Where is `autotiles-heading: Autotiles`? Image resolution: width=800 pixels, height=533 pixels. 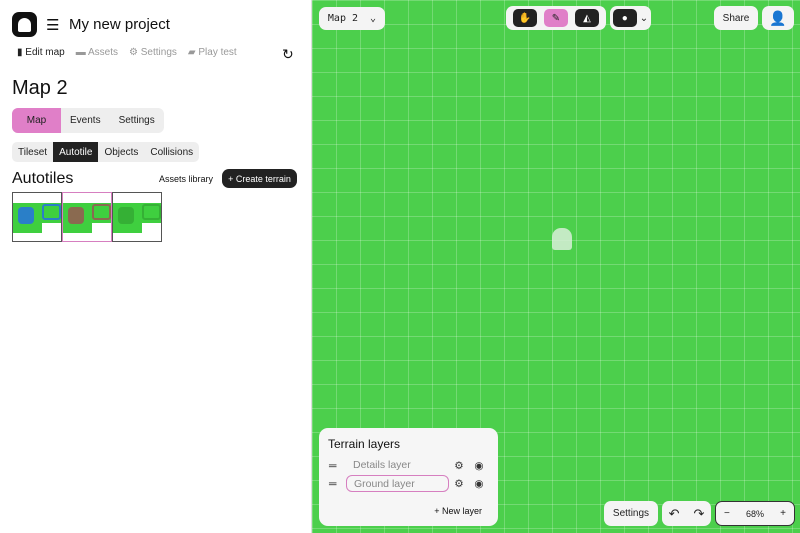 autotiles-heading: Autotiles is located at coordinates (43, 178).